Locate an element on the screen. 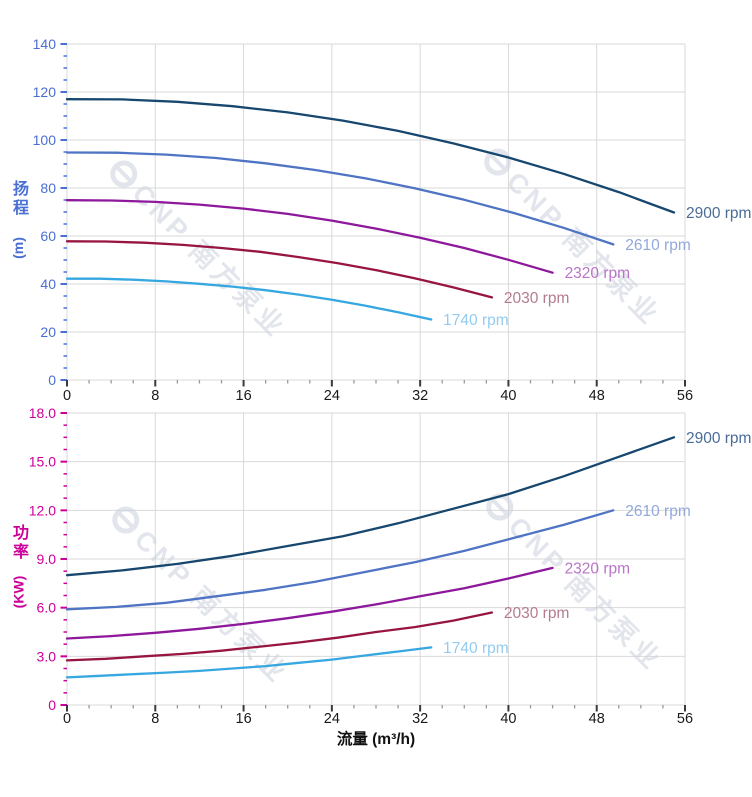 The image size is (752, 797). y-tick-label: 140 is located at coordinates (45, 44).